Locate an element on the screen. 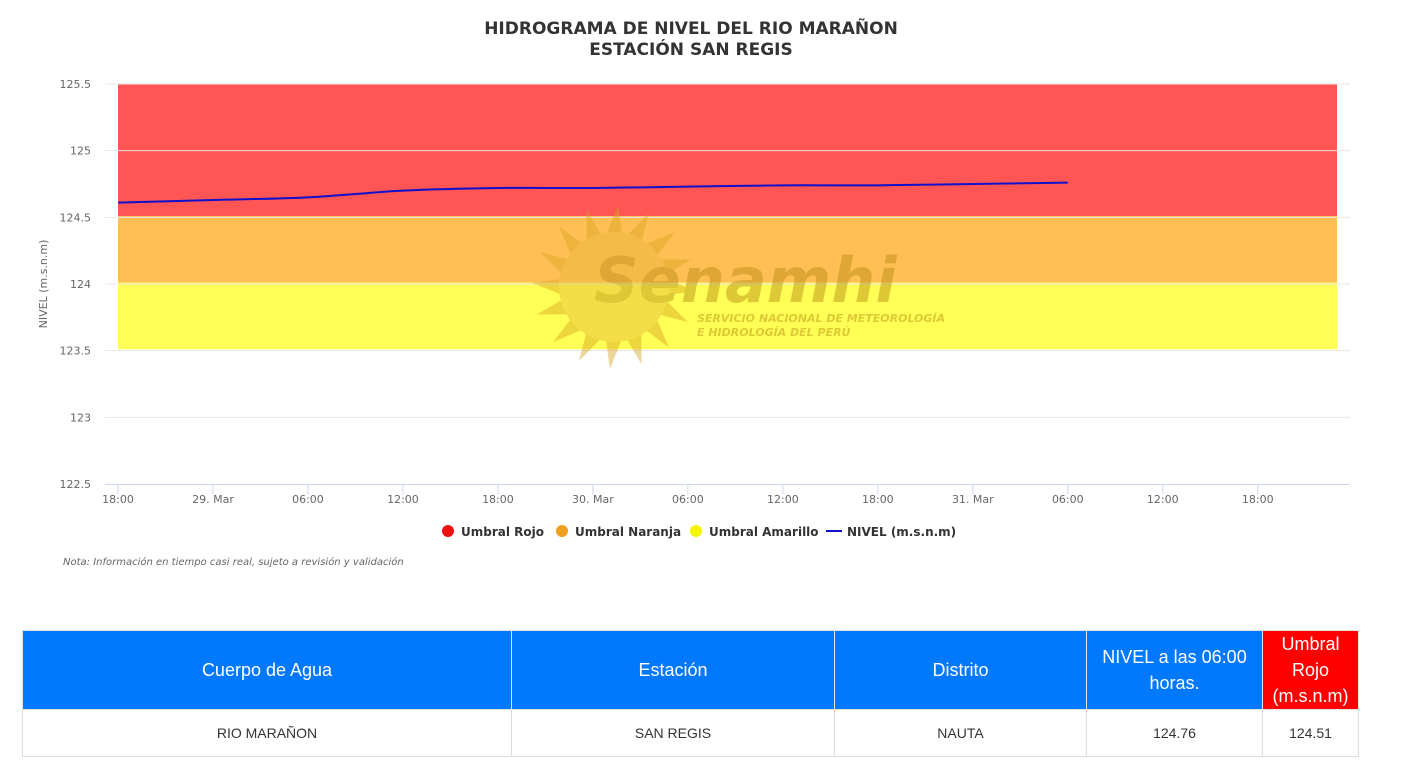 The image size is (1422, 784). cell-umbral-rojo: 124.51 is located at coordinates (1310, 733).